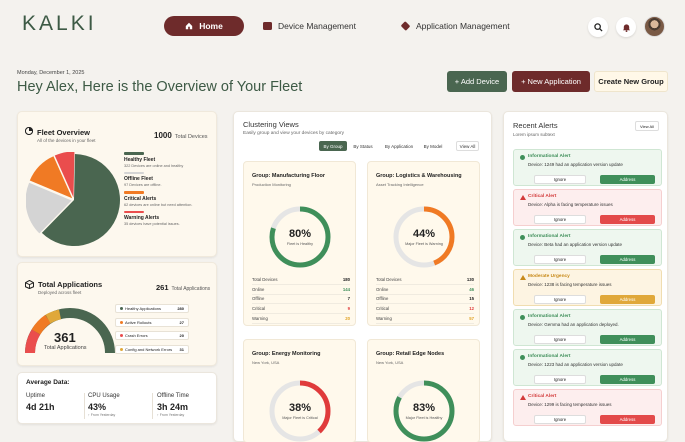 This screenshot has width=685, height=442. What do you see at coordinates (399, 146) in the screenshot?
I see `tab-by-application: By Application` at bounding box center [399, 146].